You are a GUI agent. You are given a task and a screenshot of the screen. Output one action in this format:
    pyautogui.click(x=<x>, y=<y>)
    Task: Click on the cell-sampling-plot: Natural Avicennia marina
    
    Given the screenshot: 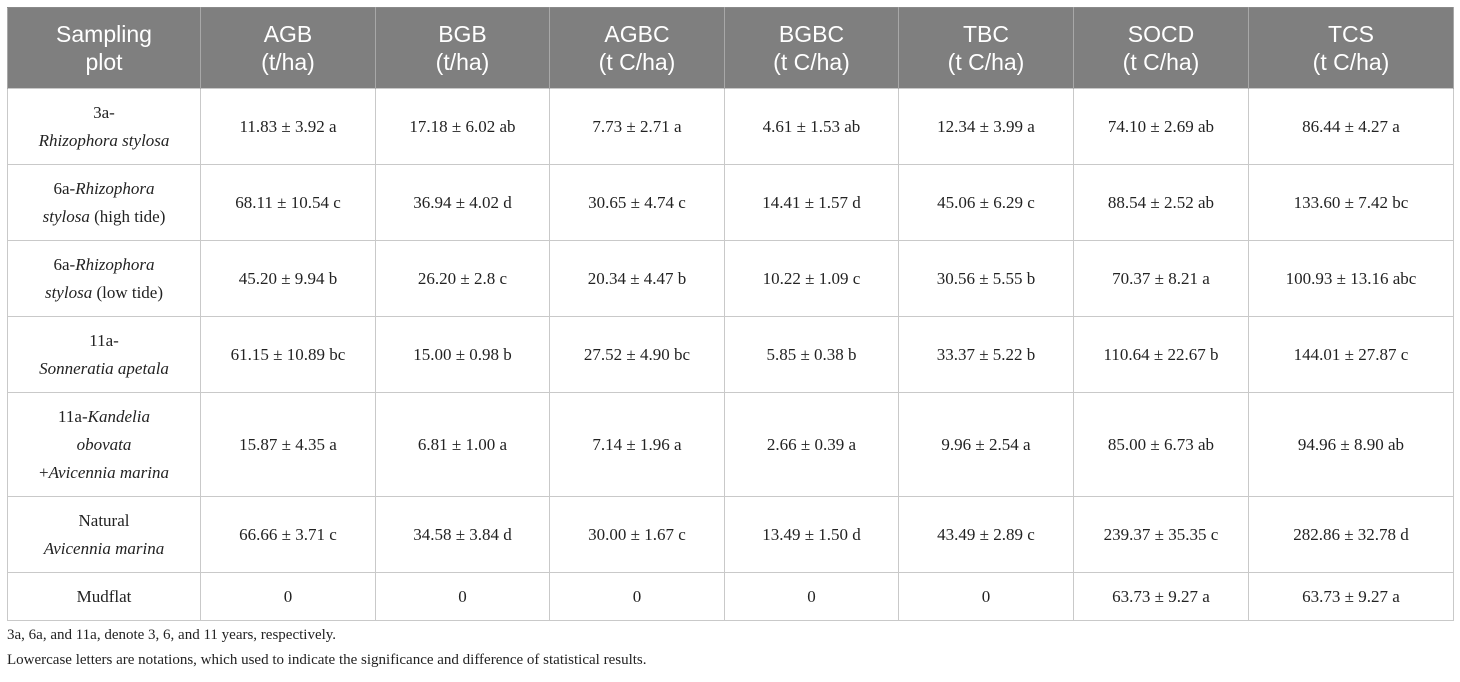 What is the action you would take?
    pyautogui.click(x=104, y=534)
    